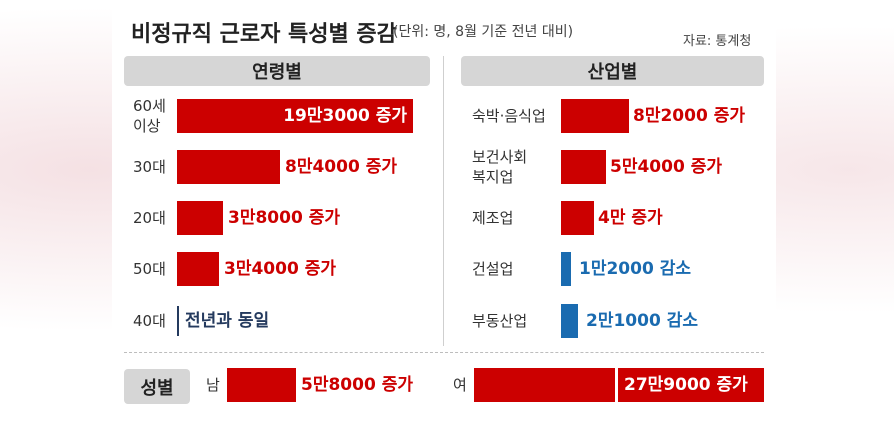  I want to click on age-category-label: 50대, so click(149, 269).